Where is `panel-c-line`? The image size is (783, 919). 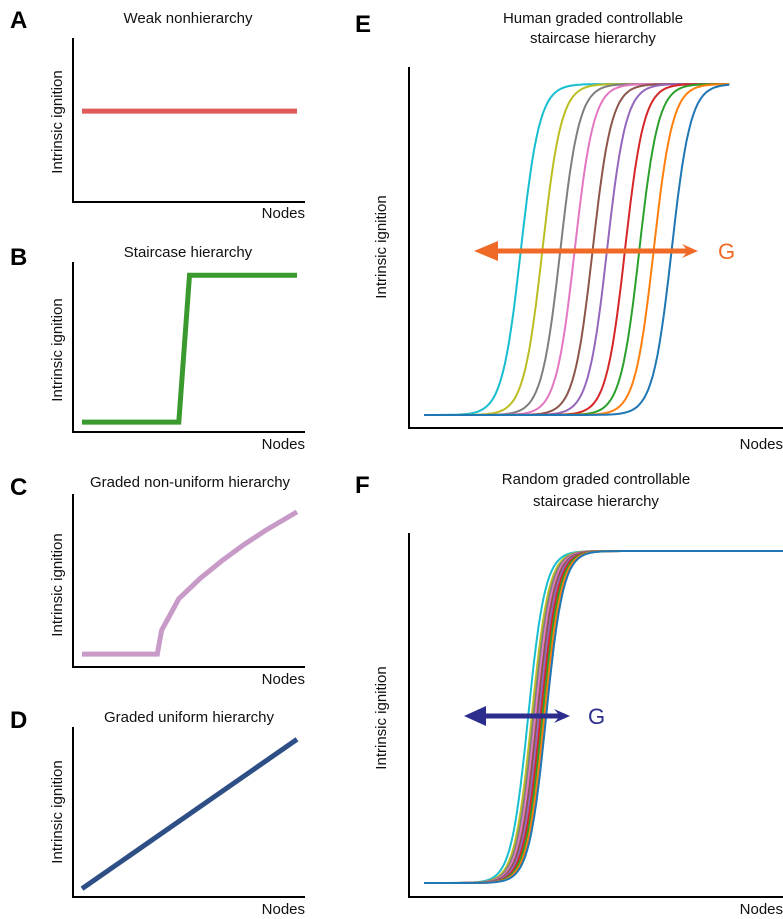 panel-c-line is located at coordinates (190, 583).